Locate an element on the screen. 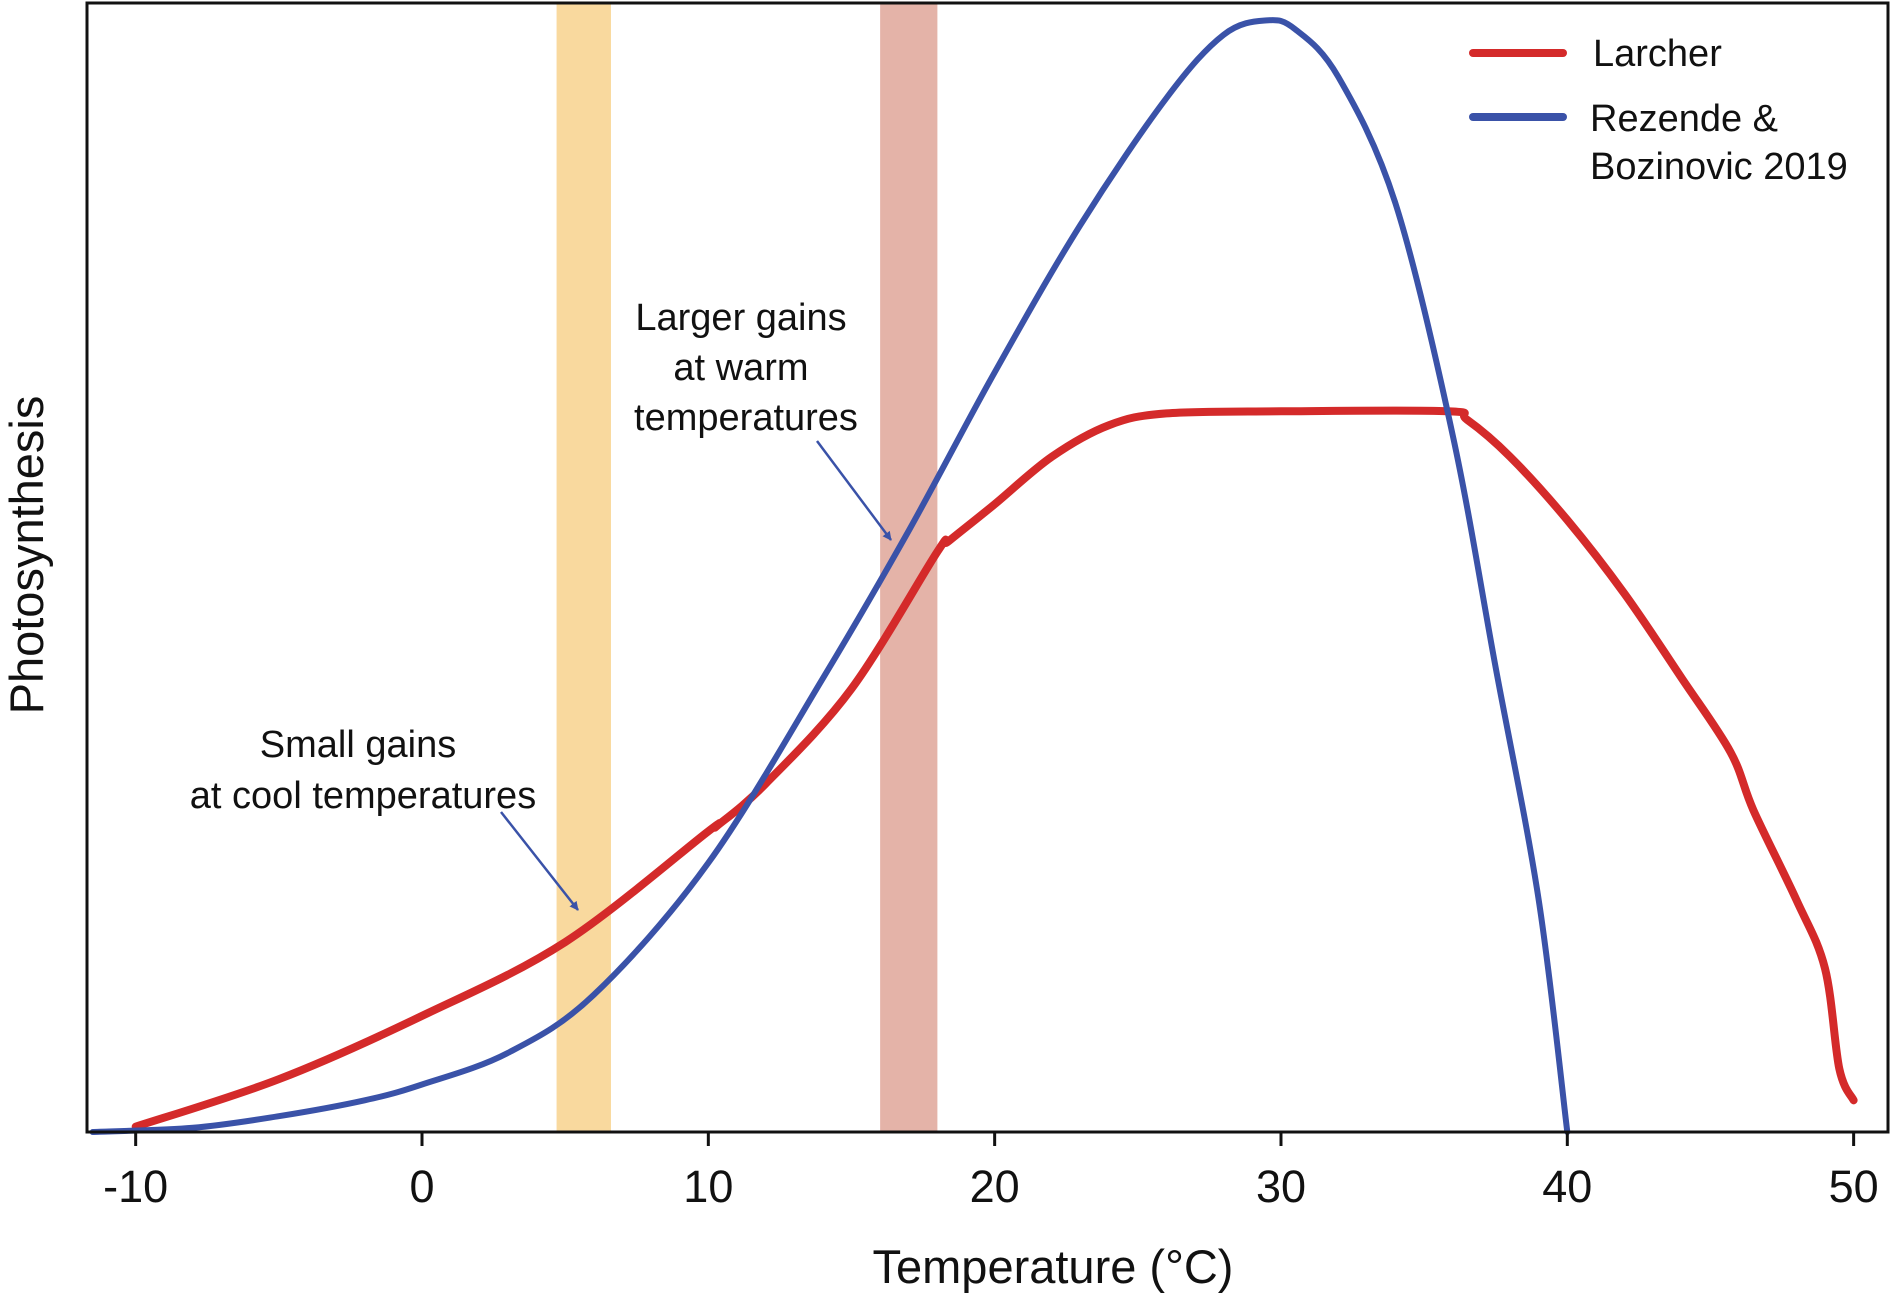 This screenshot has width=1890, height=1304. annotation-cool-line-2: at cool temperatures is located at coordinates (363, 796).